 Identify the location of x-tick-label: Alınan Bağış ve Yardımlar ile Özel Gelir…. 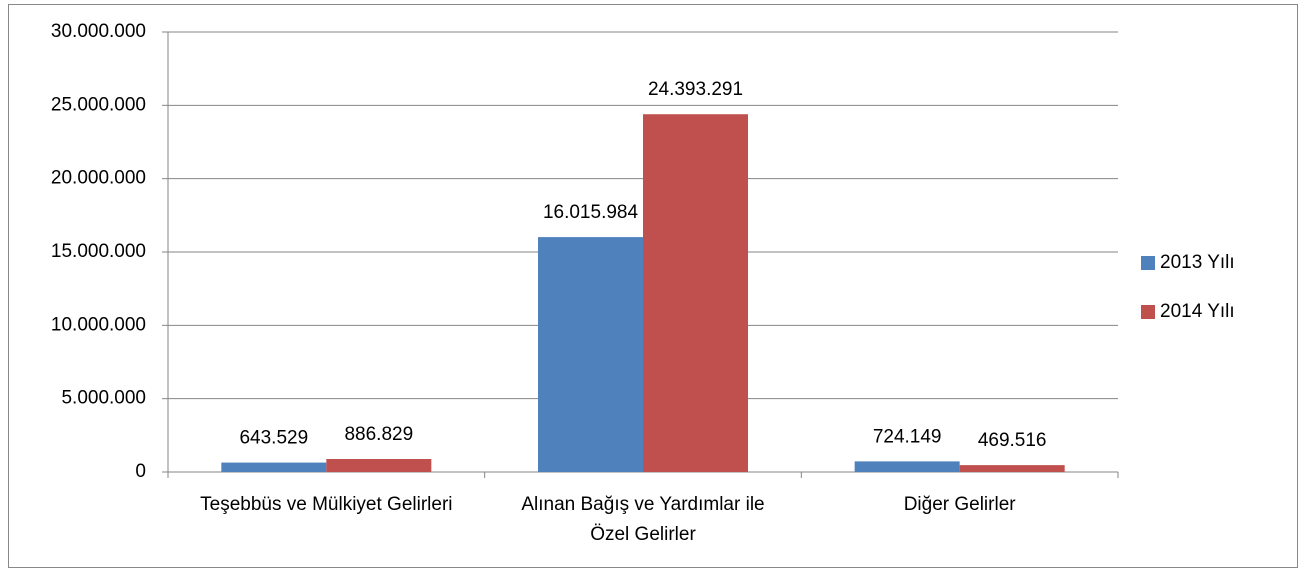
(643, 519).